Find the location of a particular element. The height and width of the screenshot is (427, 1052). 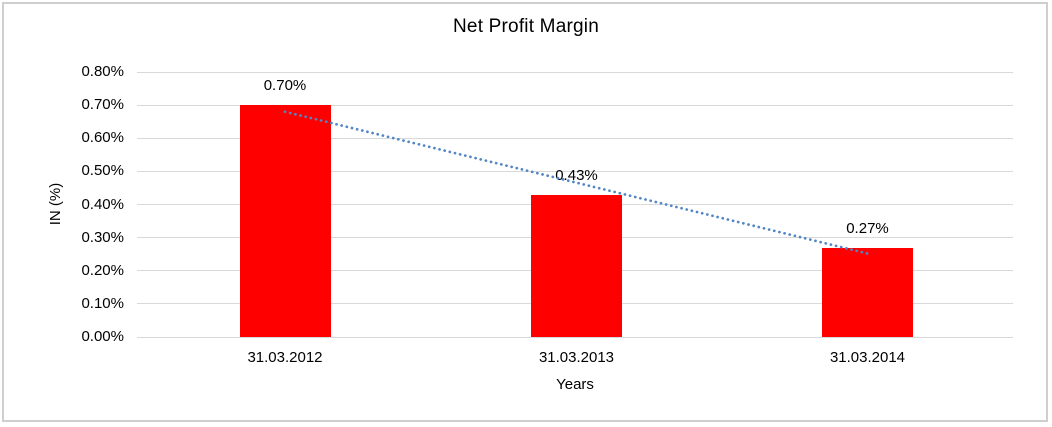

chart-title: Net Profit Margin is located at coordinates (526, 26).